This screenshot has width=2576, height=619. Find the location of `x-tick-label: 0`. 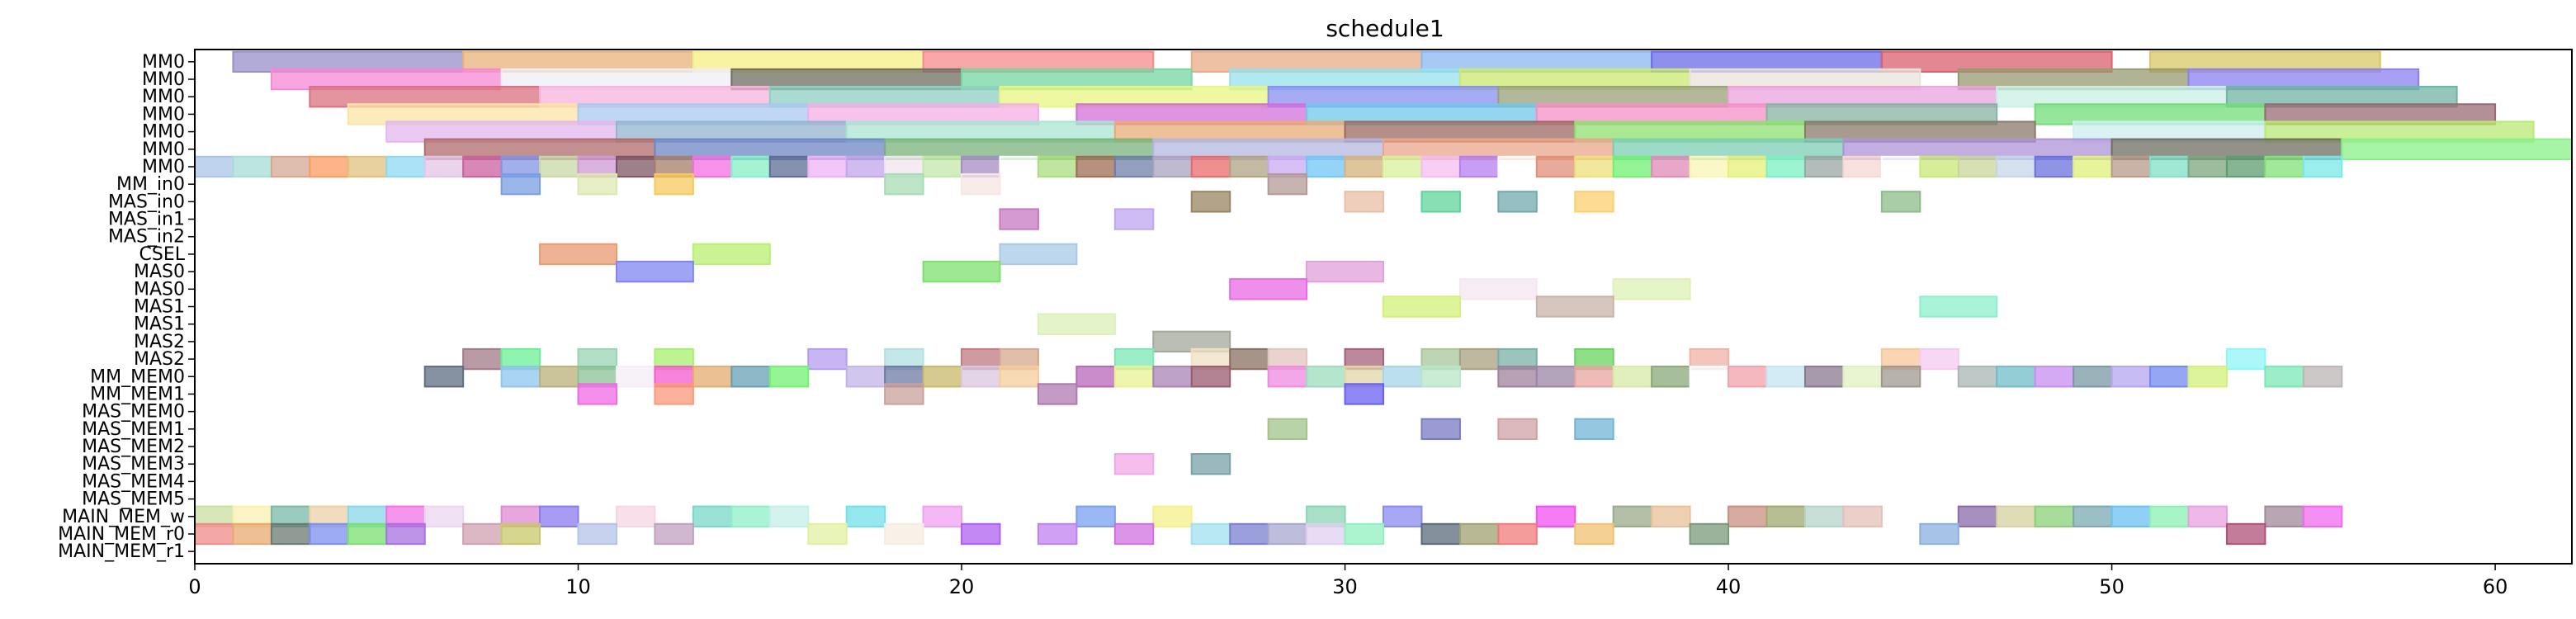

x-tick-label: 0 is located at coordinates (194, 586).